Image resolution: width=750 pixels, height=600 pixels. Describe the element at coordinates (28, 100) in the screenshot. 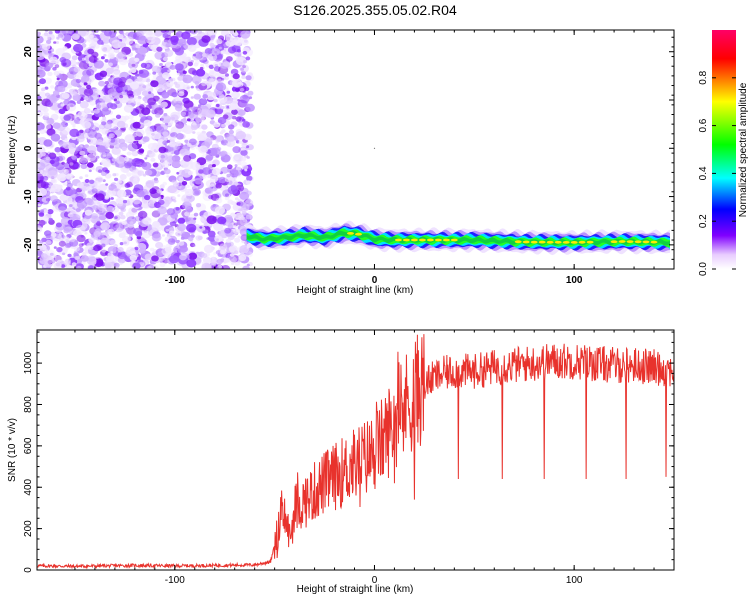

I see `y-tick-label: 10` at that location.